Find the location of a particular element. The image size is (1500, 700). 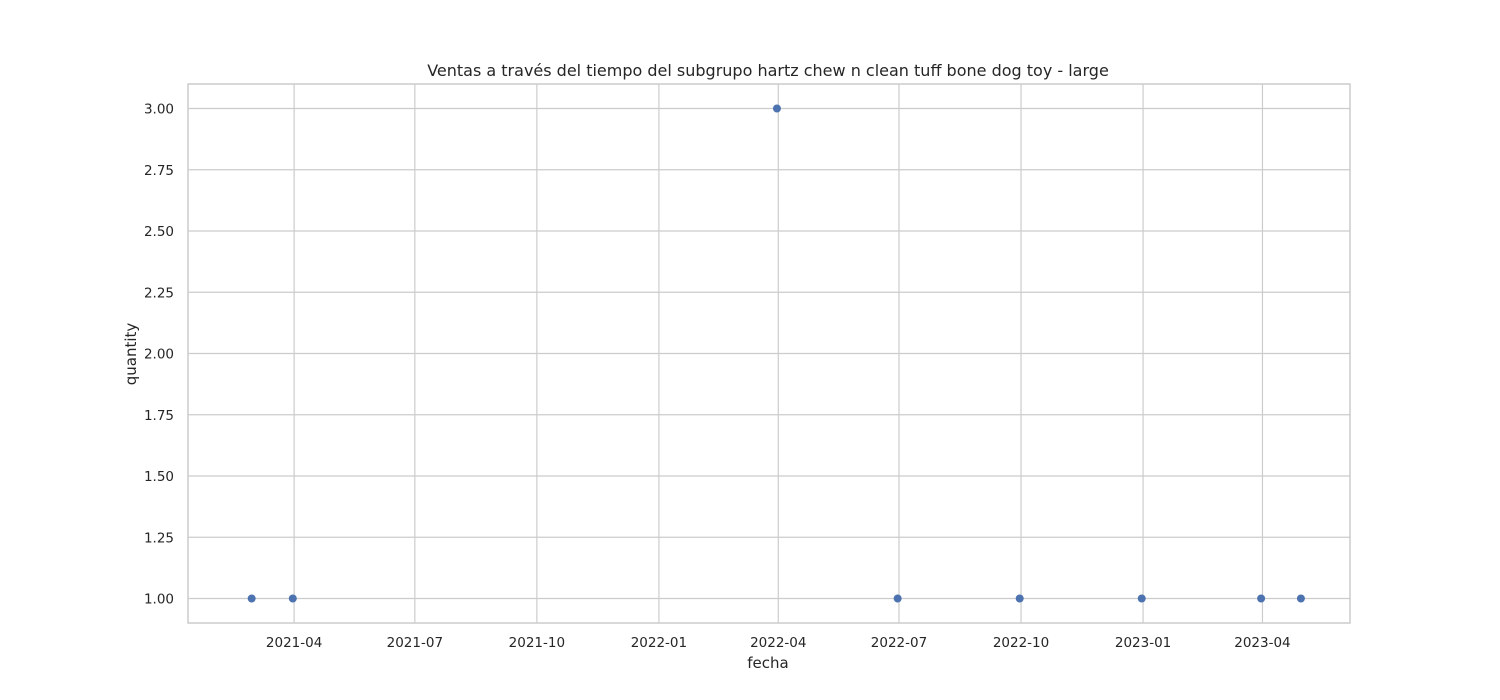

x-tick-label: 2021-04 is located at coordinates (294, 643).